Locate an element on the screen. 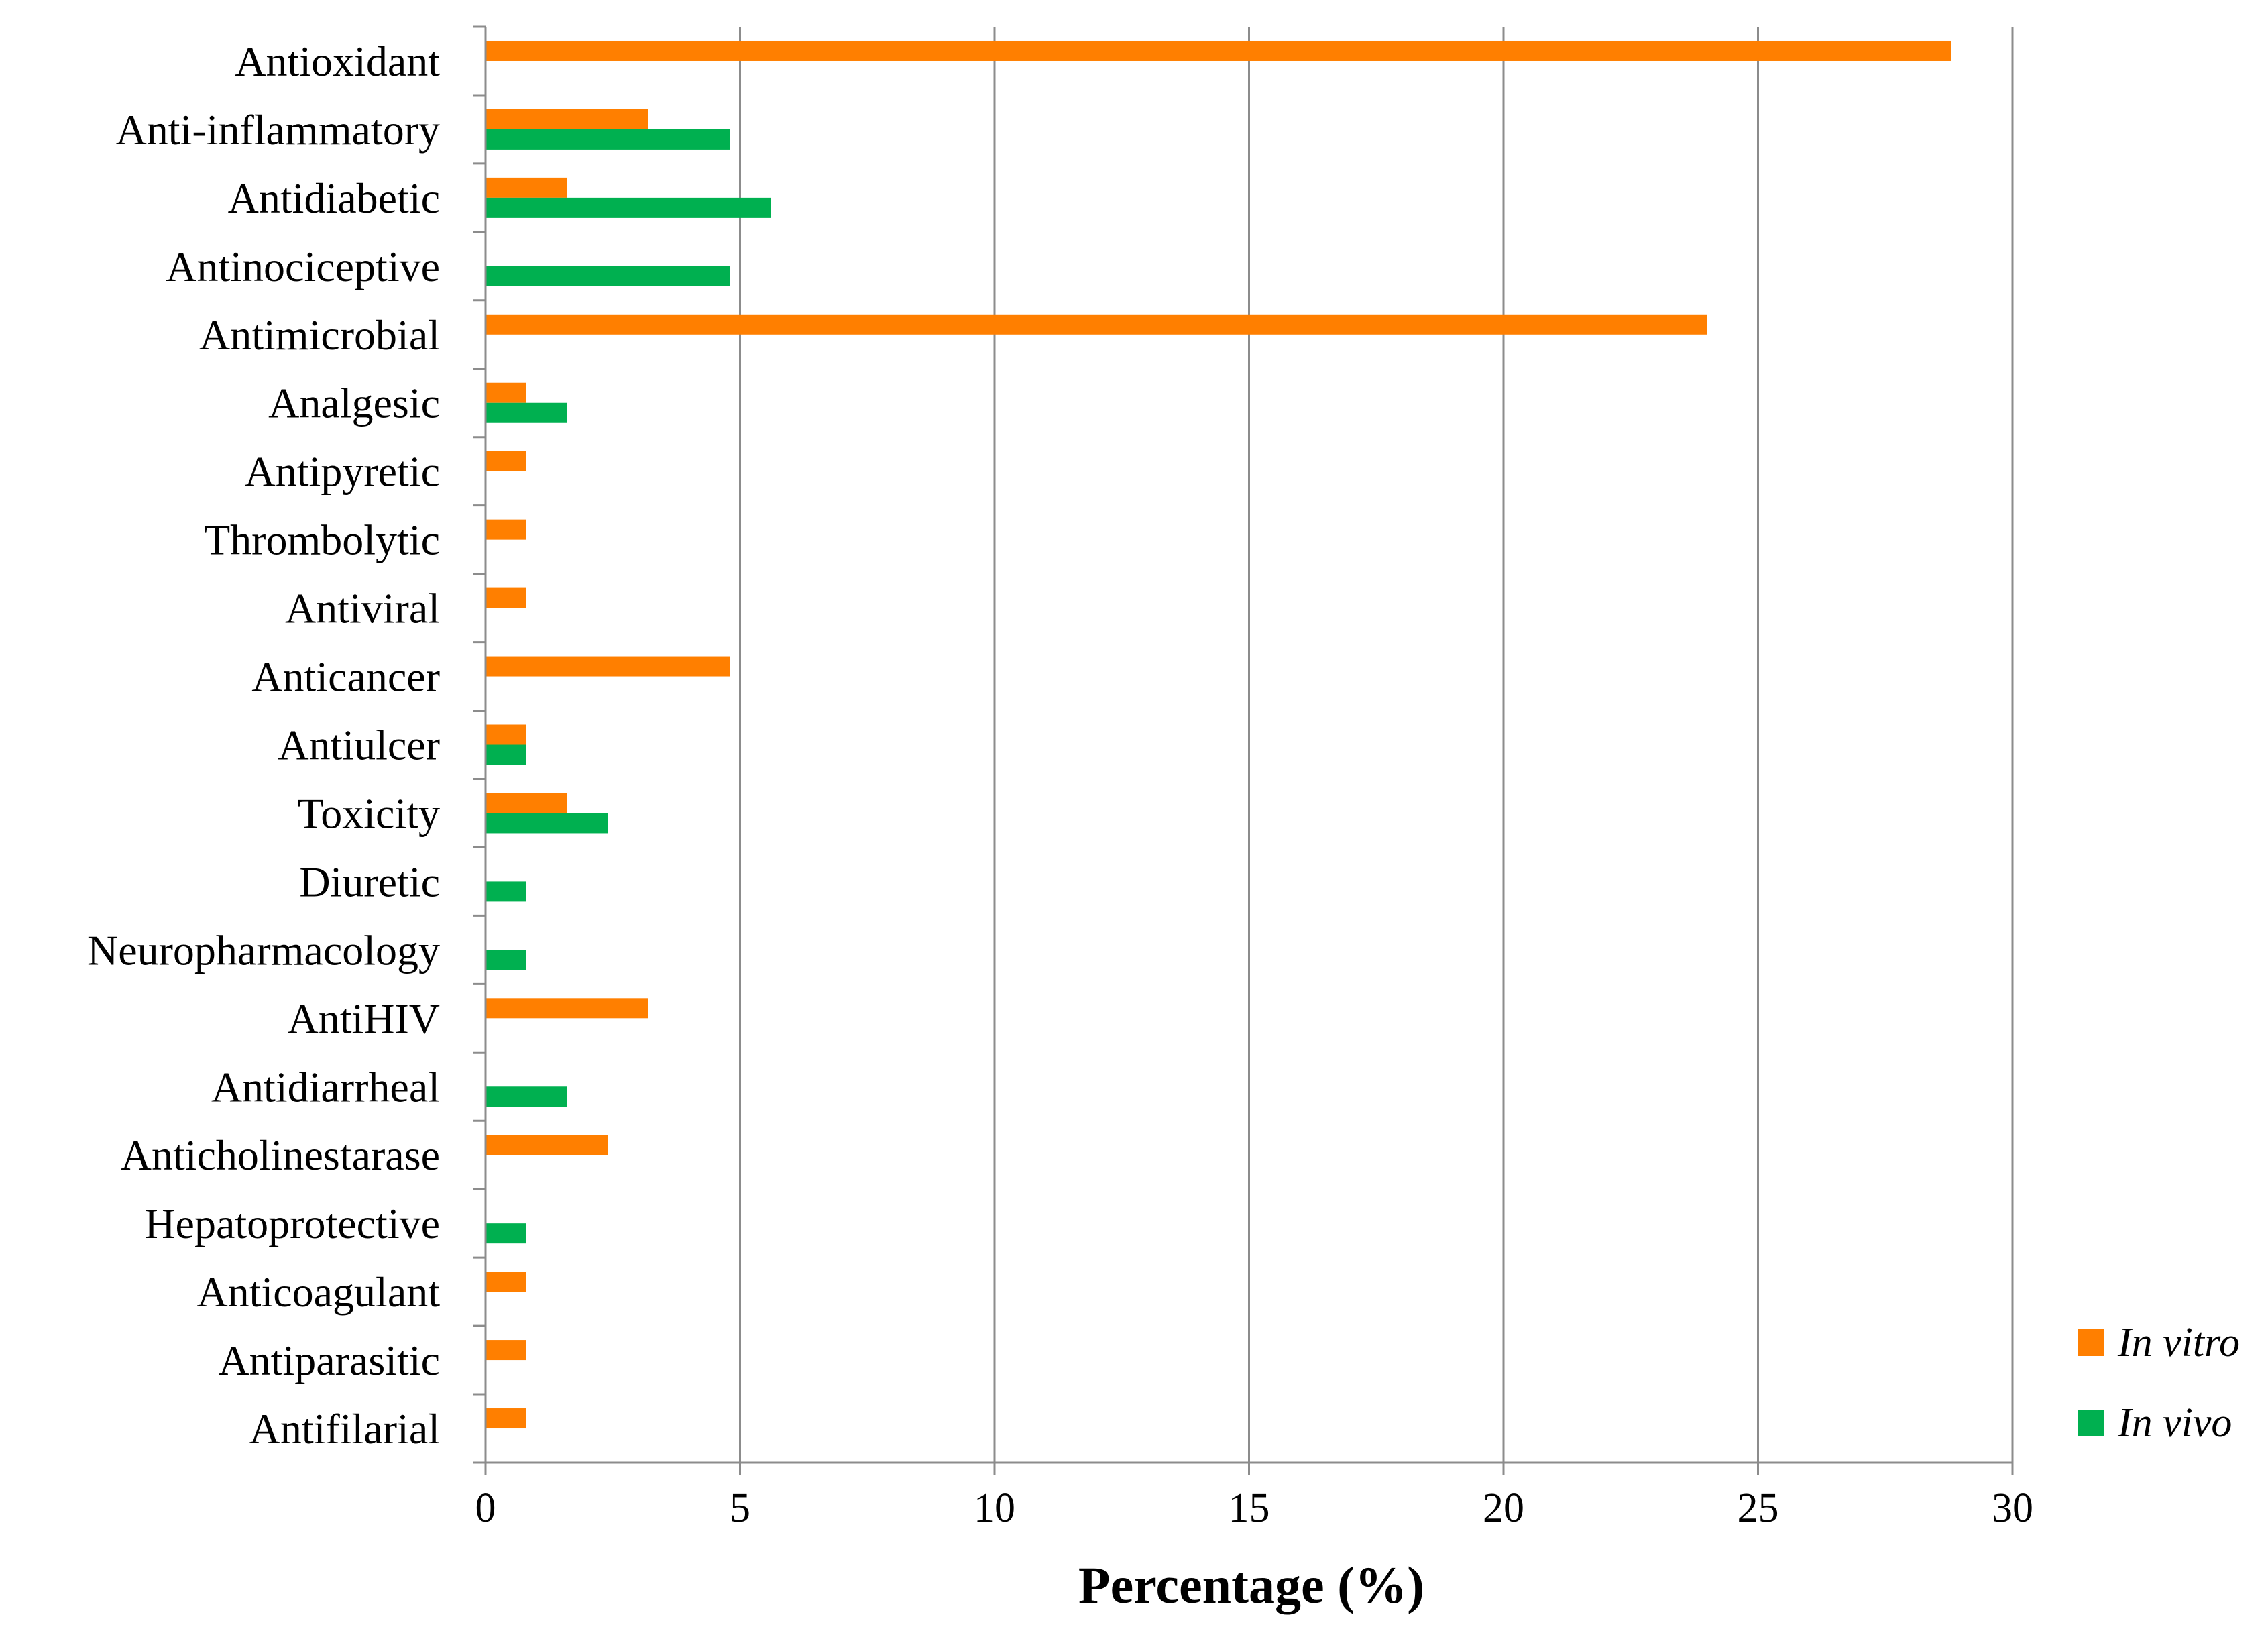 This screenshot has height=1635, width=2268. category-label: Antimicrobial is located at coordinates (319, 335).